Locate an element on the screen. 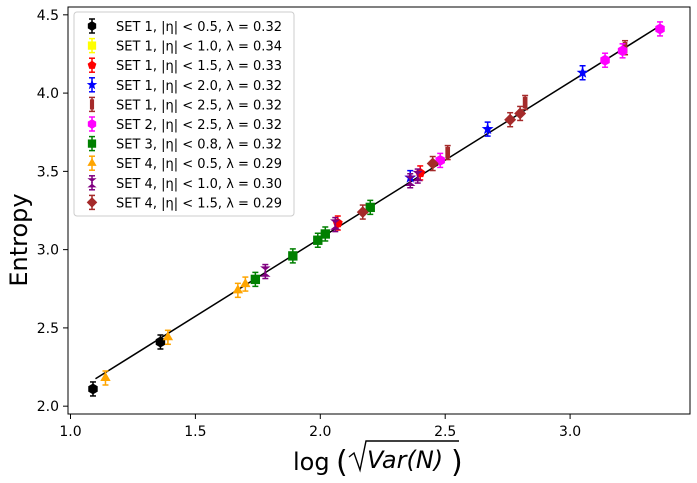 The width and height of the screenshot is (697, 483). legend-label: SET 4, |η| < 0.5, λ = 0.29 is located at coordinates (199, 164).